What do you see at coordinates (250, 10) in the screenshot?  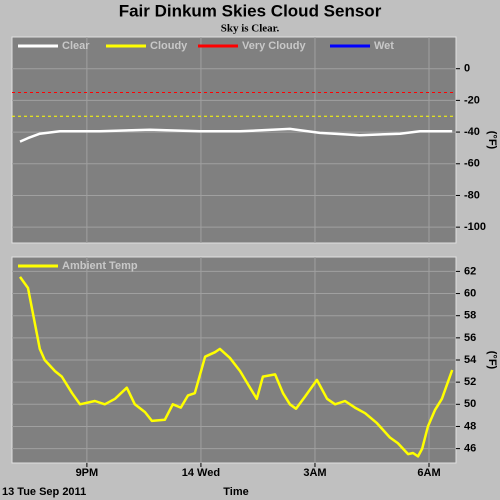 I see `chart-title: Fair Dinkum Skies Cloud Sensor` at bounding box center [250, 10].